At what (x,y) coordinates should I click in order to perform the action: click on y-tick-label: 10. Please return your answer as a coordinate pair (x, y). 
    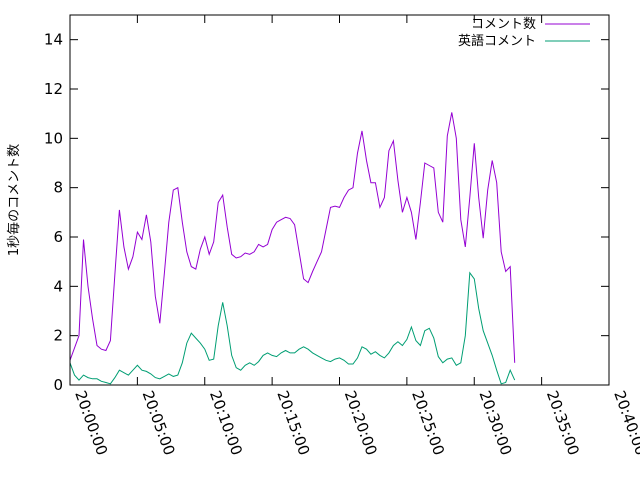
    Looking at the image, I should click on (53, 138).